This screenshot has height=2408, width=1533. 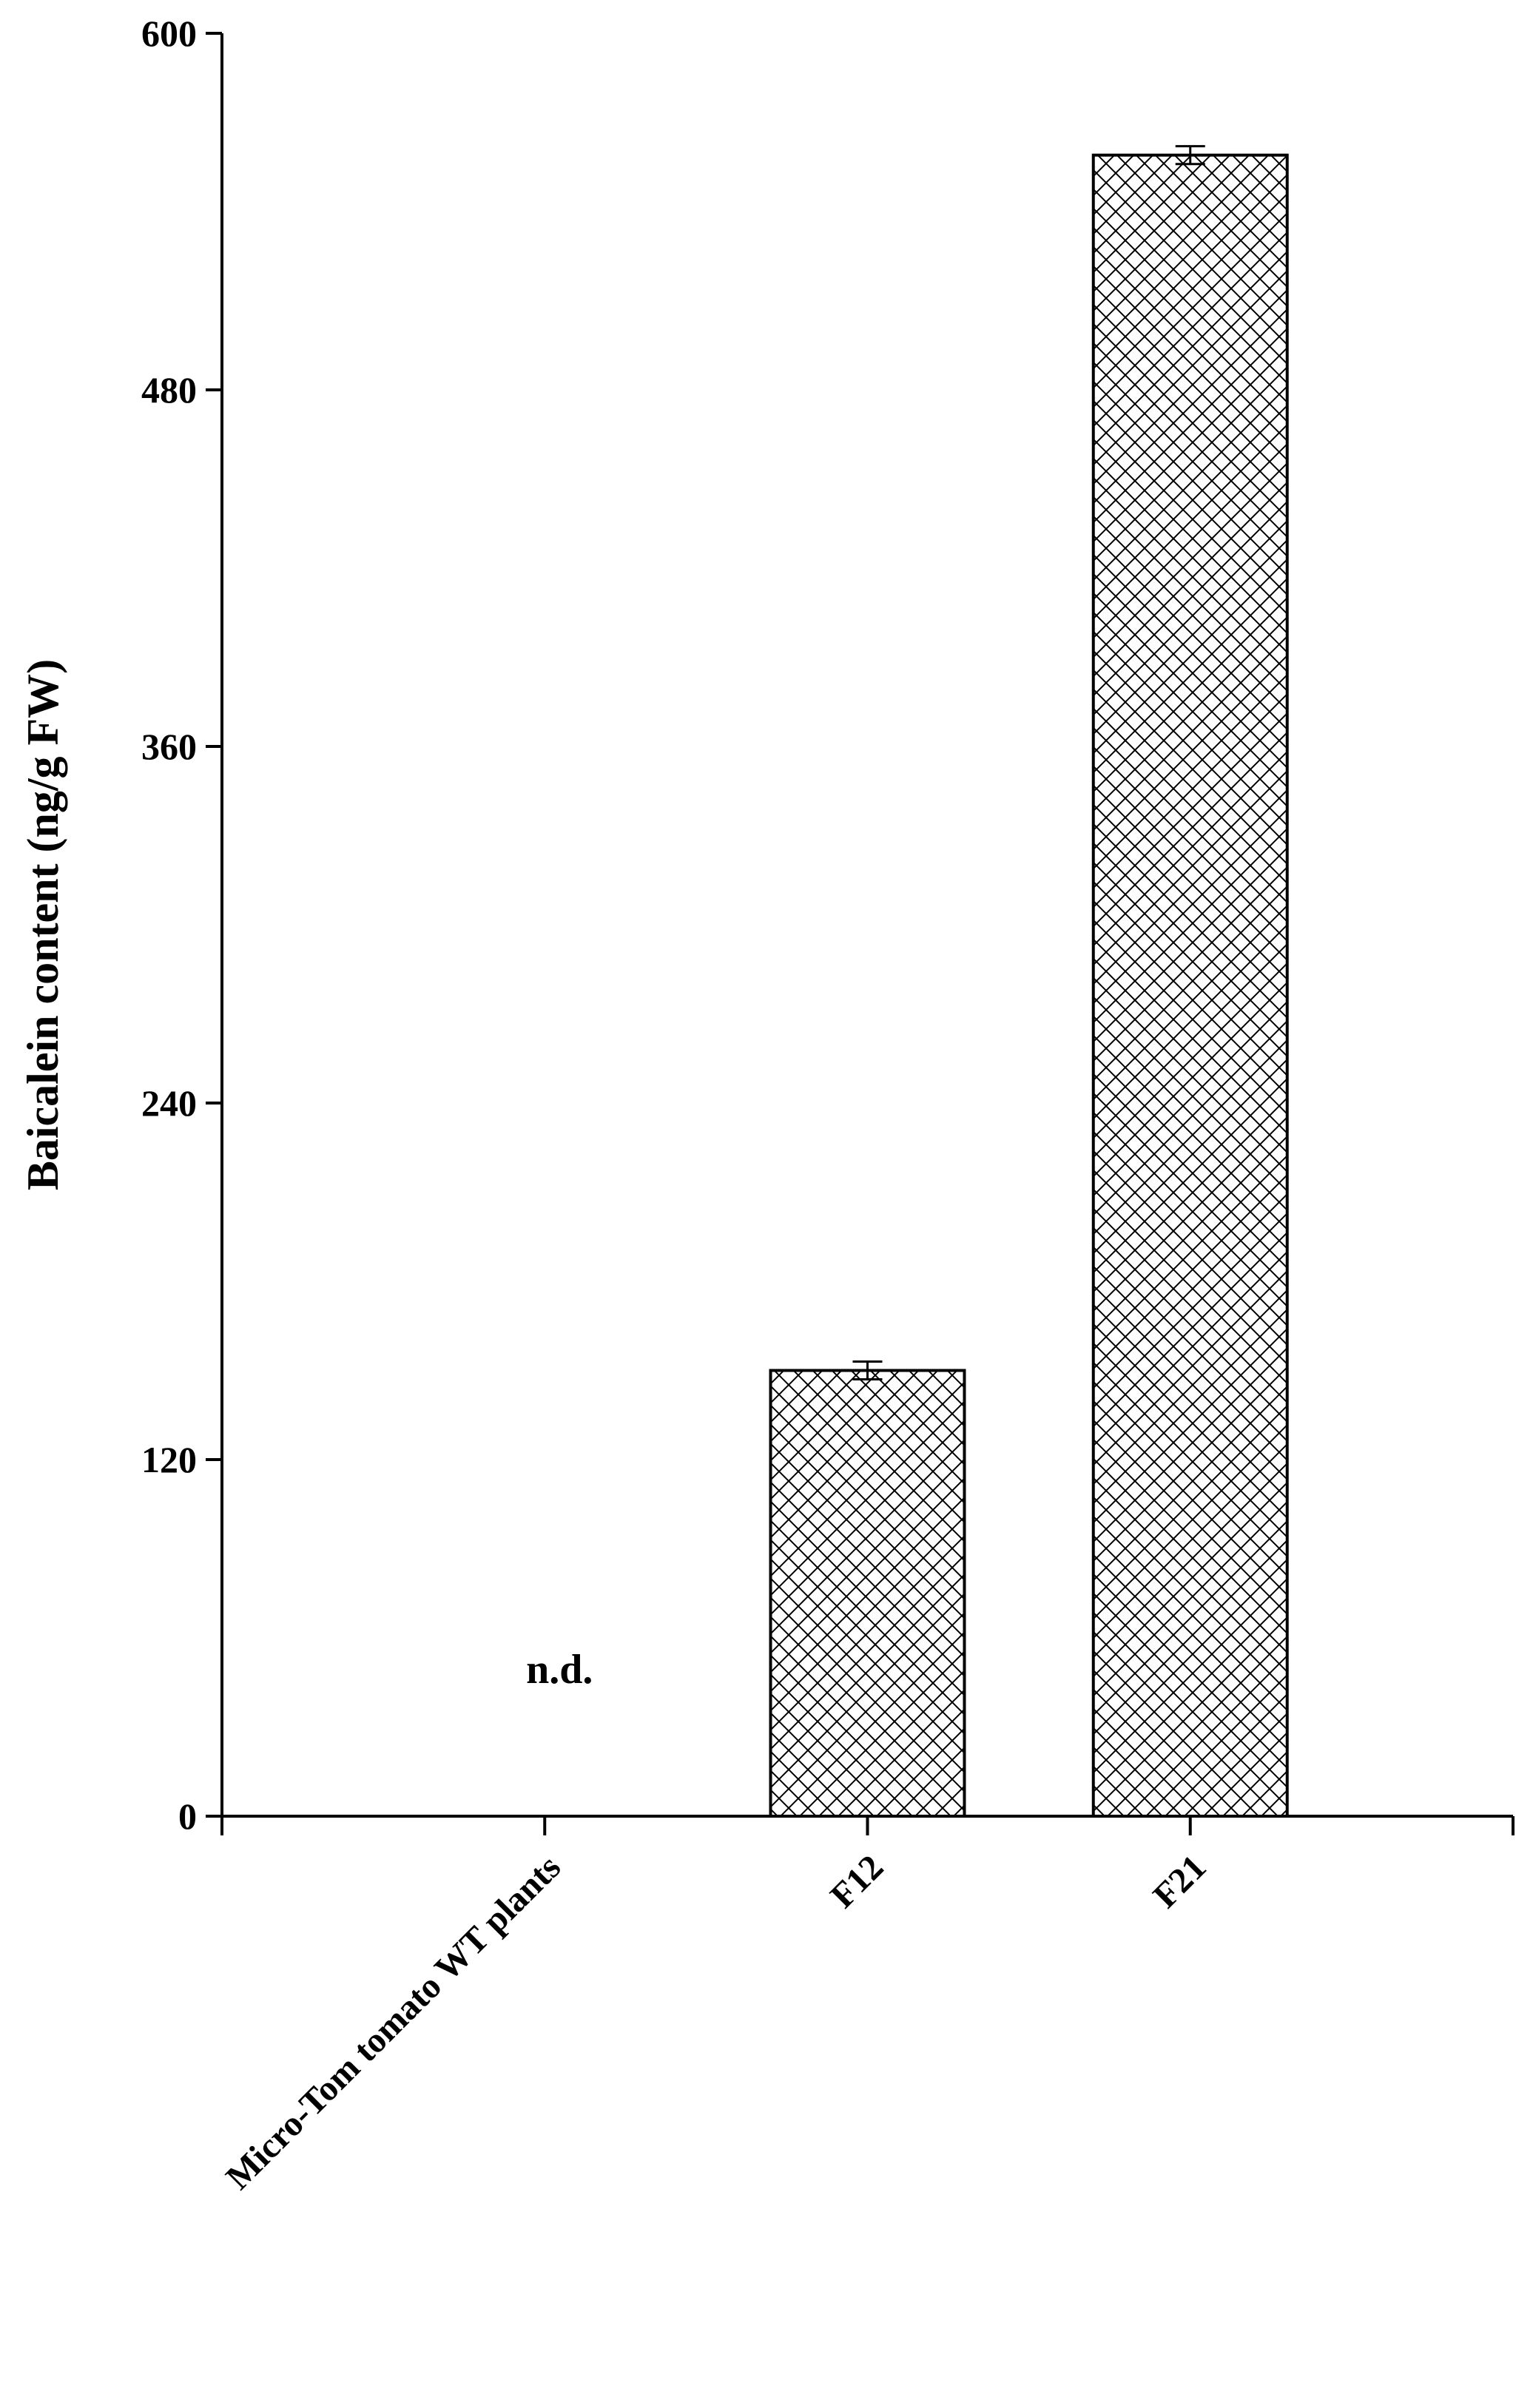 What do you see at coordinates (169, 390) in the screenshot?
I see `y-tick-label: 480` at bounding box center [169, 390].